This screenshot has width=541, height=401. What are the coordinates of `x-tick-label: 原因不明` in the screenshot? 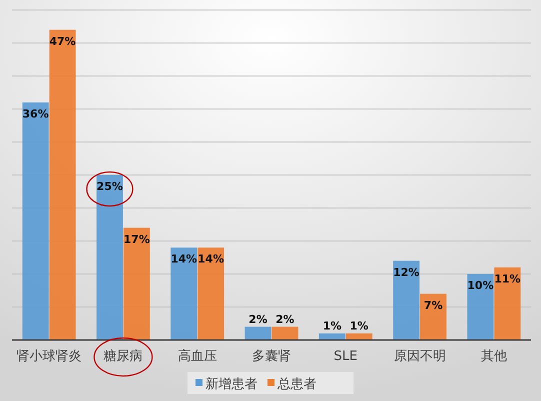 It's located at (420, 356).